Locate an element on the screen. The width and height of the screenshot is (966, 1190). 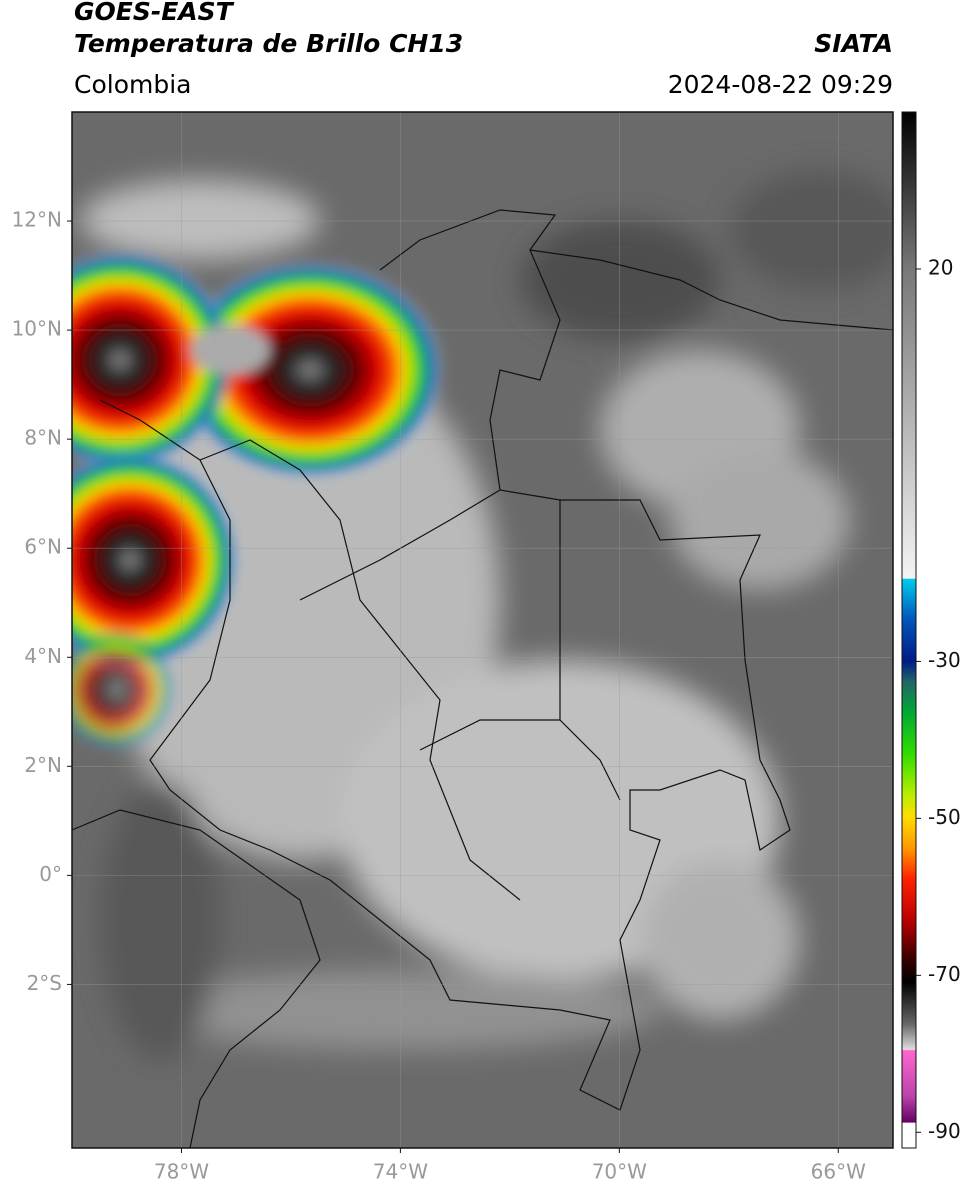
y-tick-label: 6°N is located at coordinates (43, 547).